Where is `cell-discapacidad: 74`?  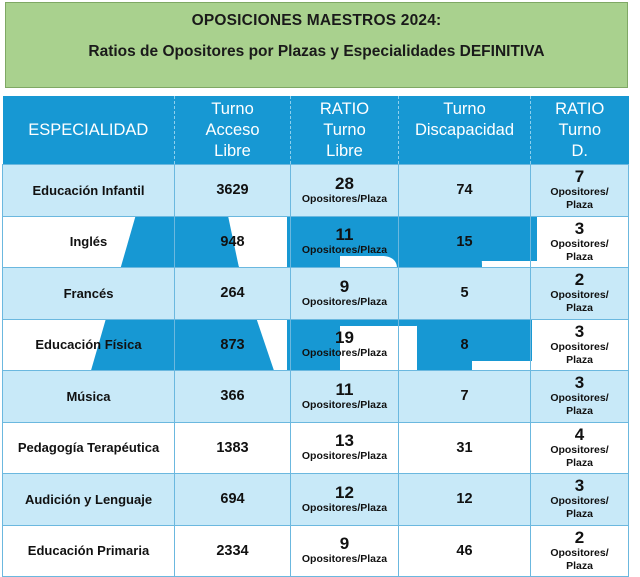
cell-discapacidad: 74 is located at coordinates (464, 190).